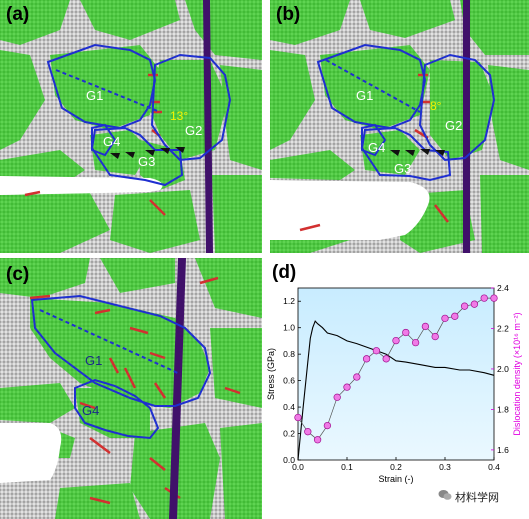 This screenshot has width=529, height=519. Describe the element at coordinates (289, 301) in the screenshot. I see `y-tick-label: 1.2` at that location.